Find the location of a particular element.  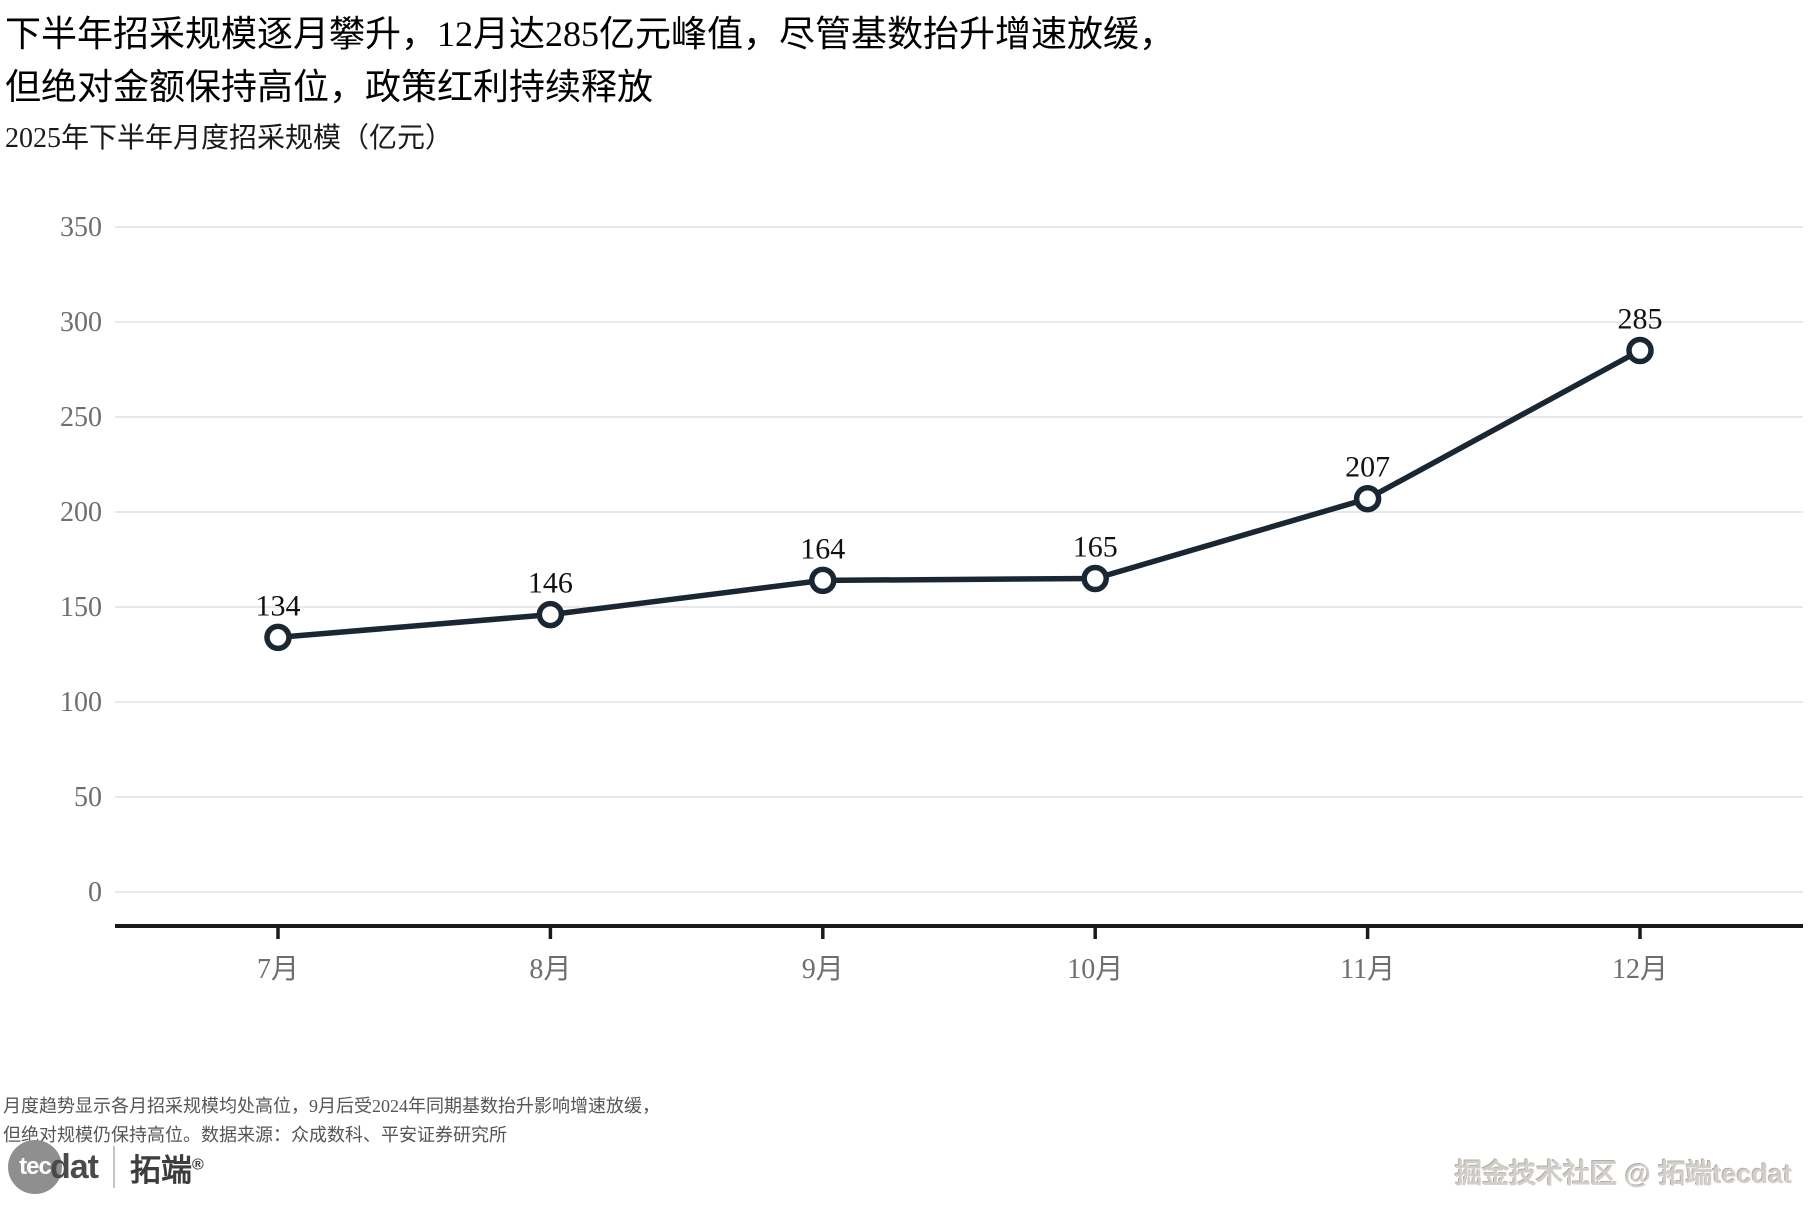

x-tick-label: 10月 is located at coordinates (1095, 969).